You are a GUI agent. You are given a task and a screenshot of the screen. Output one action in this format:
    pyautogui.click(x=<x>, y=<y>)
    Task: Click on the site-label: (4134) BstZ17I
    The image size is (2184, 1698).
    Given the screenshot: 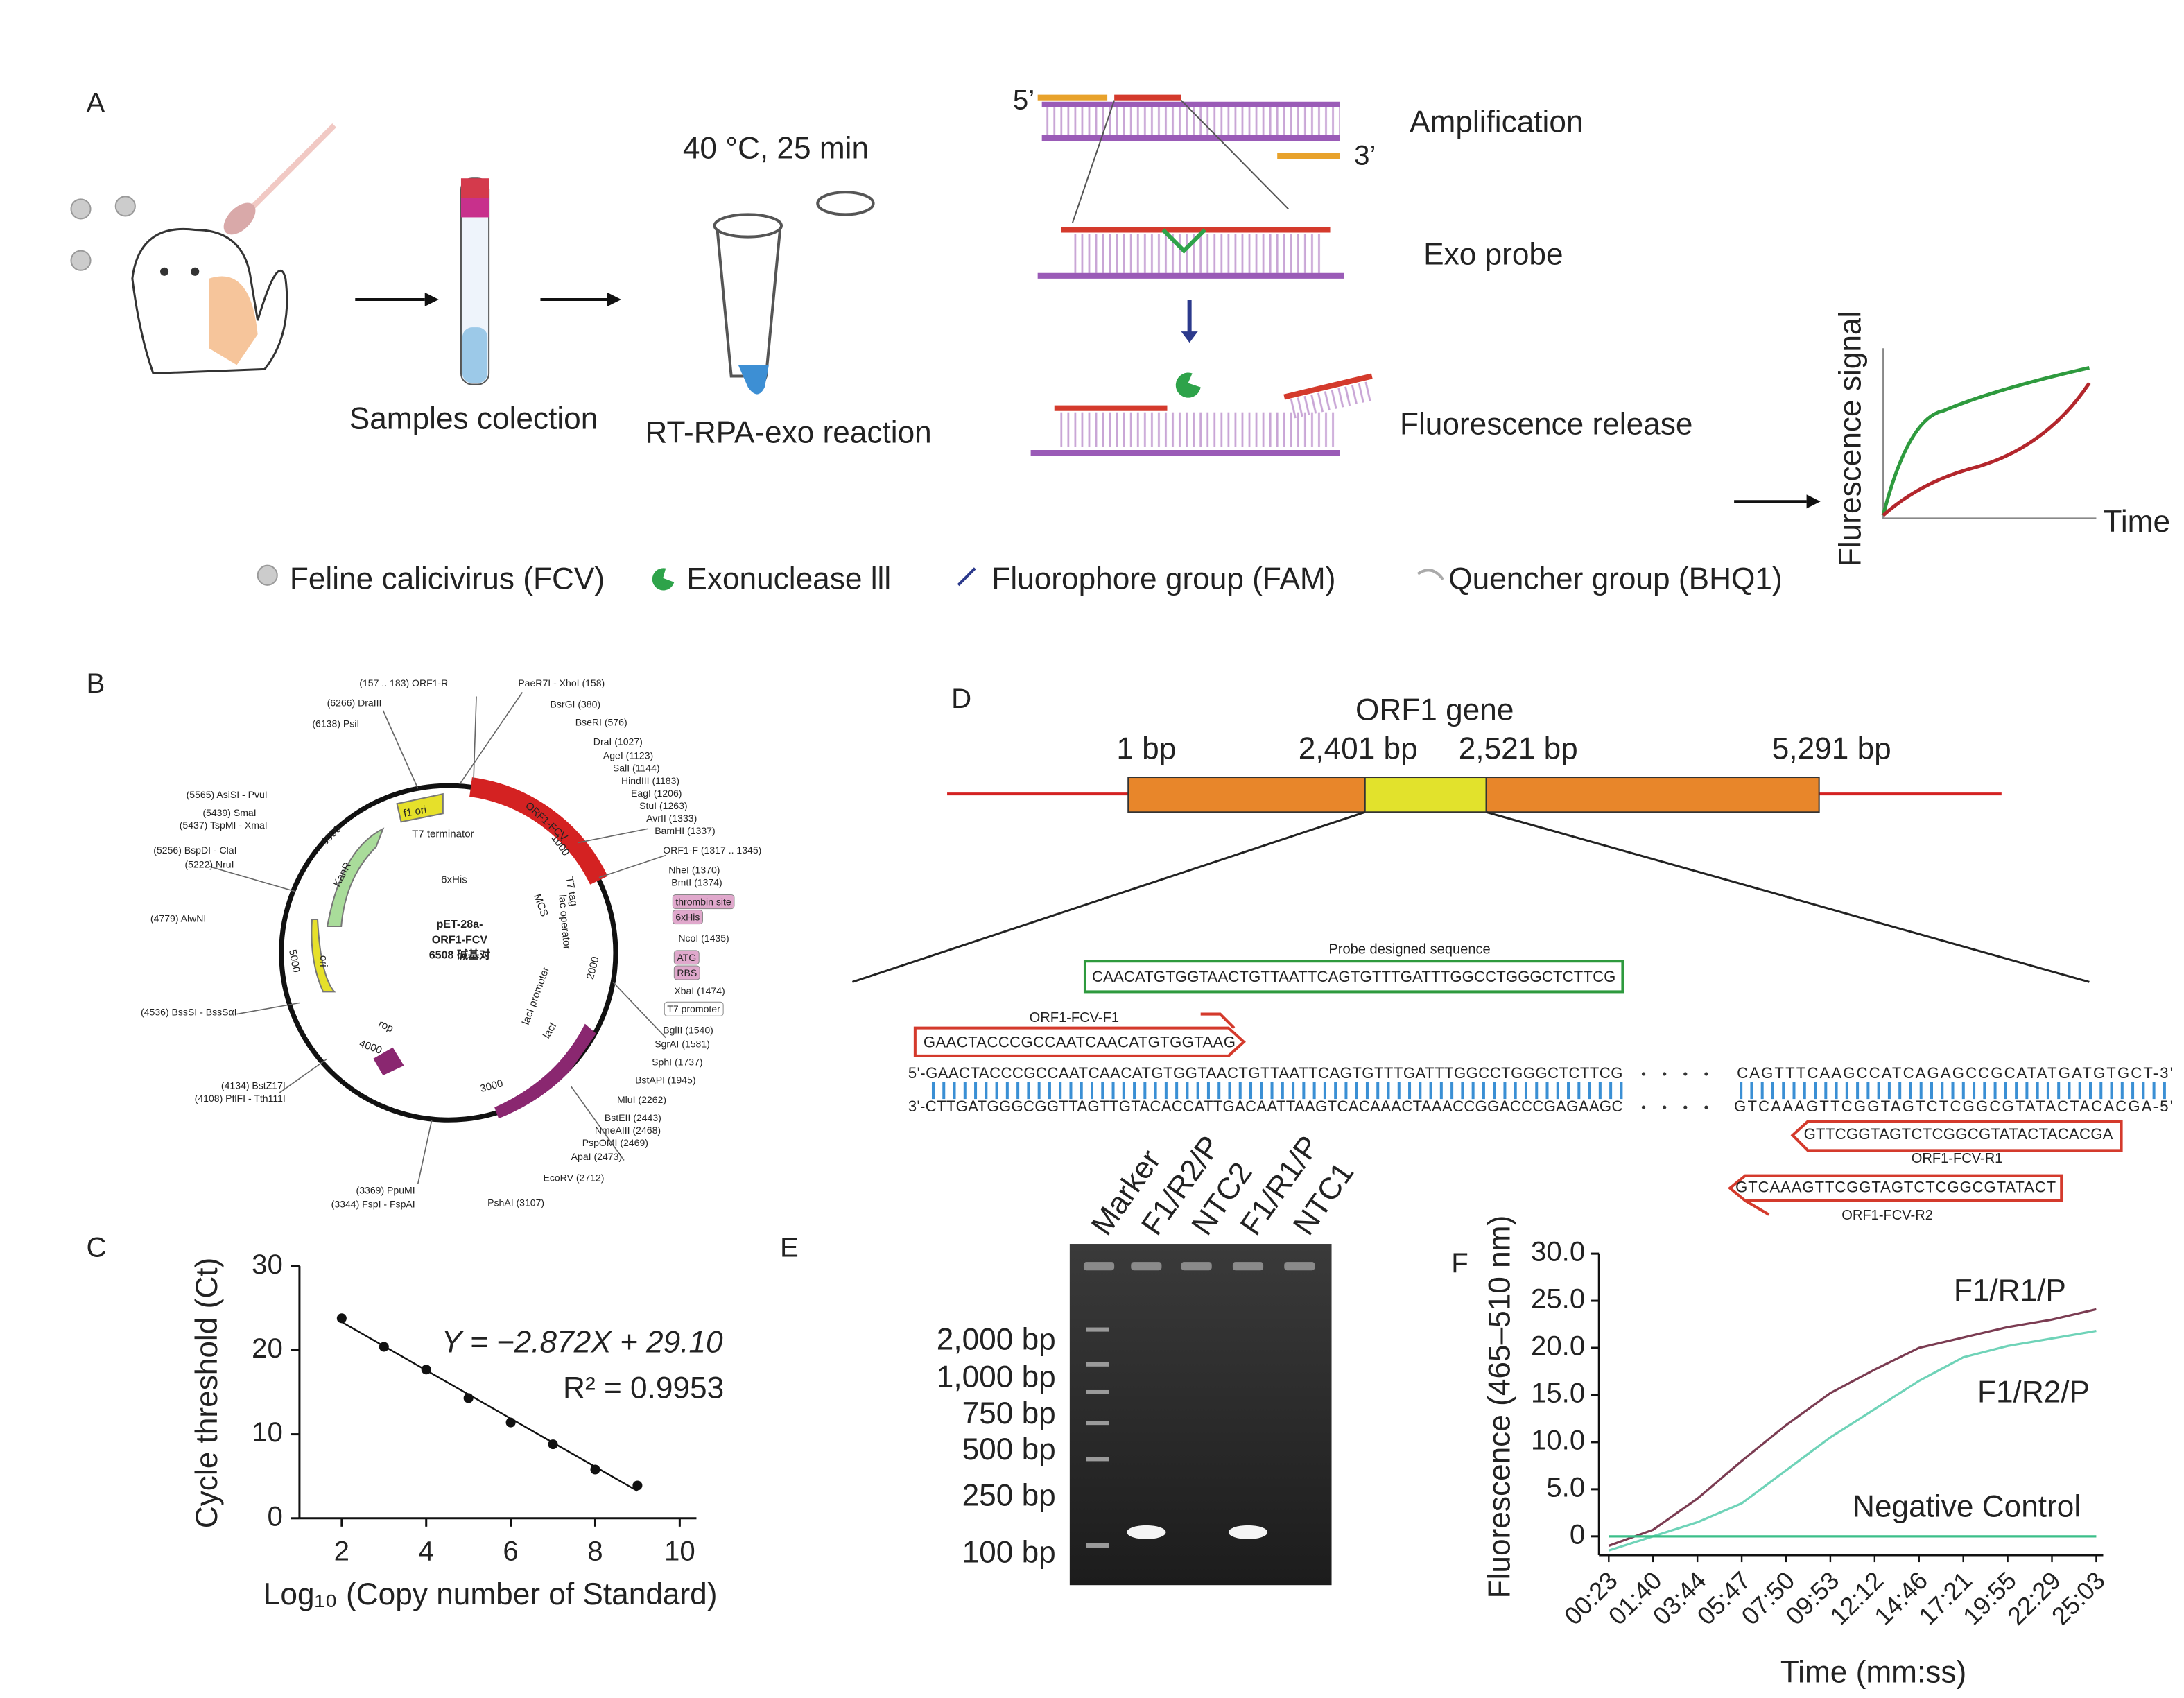 What is the action you would take?
    pyautogui.click(x=253, y=1086)
    